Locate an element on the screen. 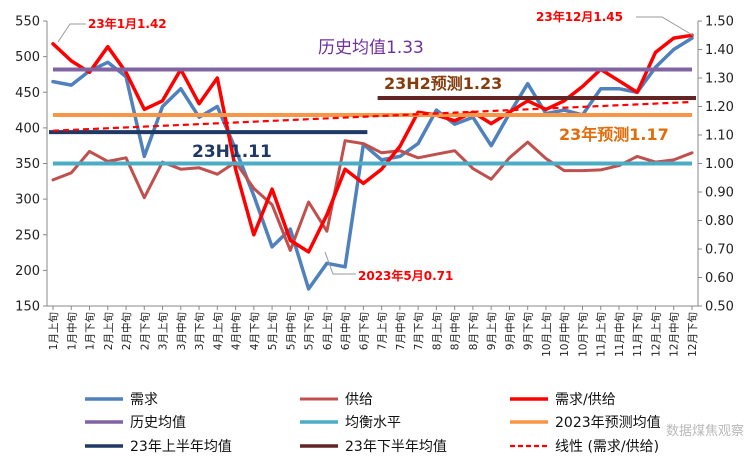 This screenshot has width=754, height=471. legend-label: 需求 is located at coordinates (144, 400).